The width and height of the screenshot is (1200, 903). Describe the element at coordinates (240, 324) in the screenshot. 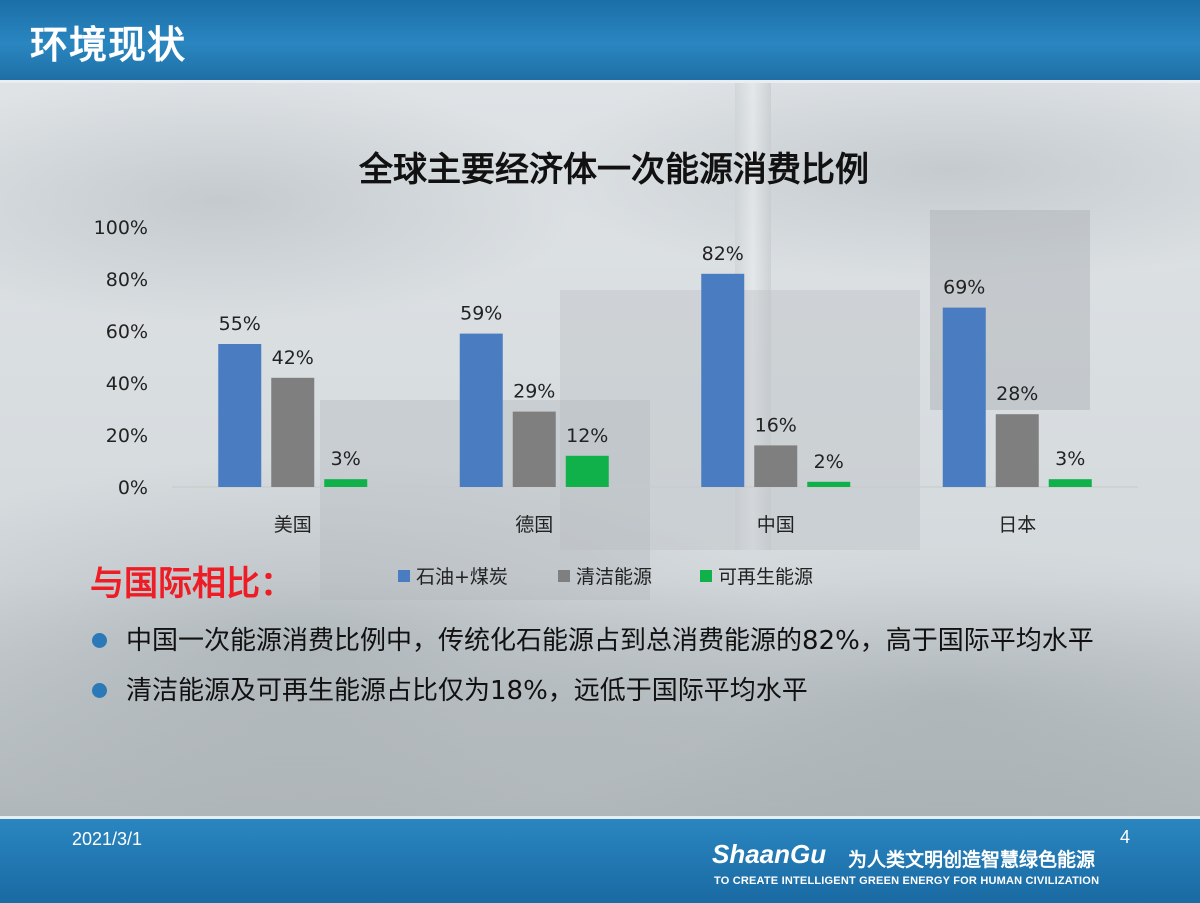

I see `bar-value-label: 55%` at that location.